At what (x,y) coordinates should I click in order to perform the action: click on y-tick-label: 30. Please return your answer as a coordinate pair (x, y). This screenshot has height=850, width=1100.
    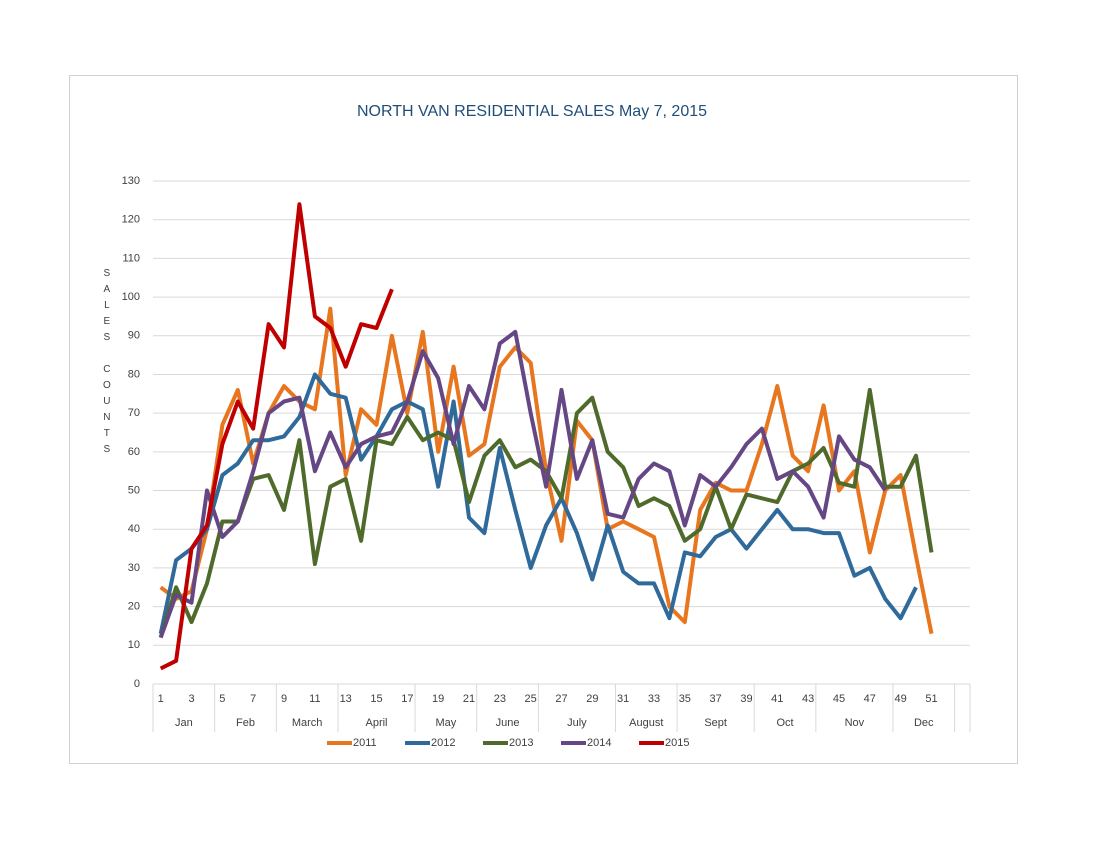
    Looking at the image, I should click on (134, 568).